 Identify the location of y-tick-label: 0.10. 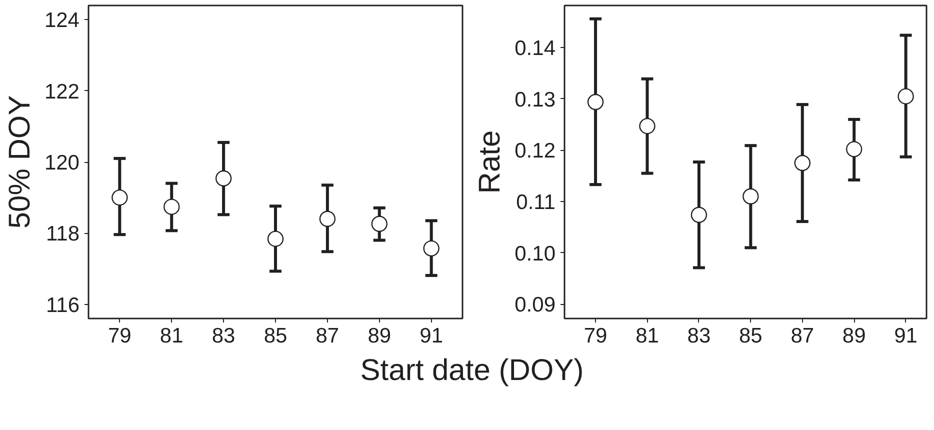
(535, 254).